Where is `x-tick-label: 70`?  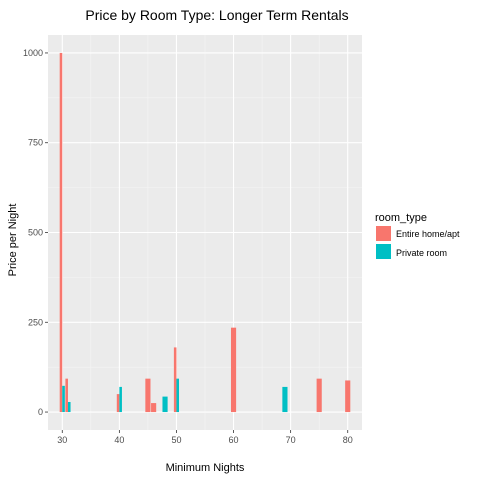 x-tick-label: 70 is located at coordinates (291, 440).